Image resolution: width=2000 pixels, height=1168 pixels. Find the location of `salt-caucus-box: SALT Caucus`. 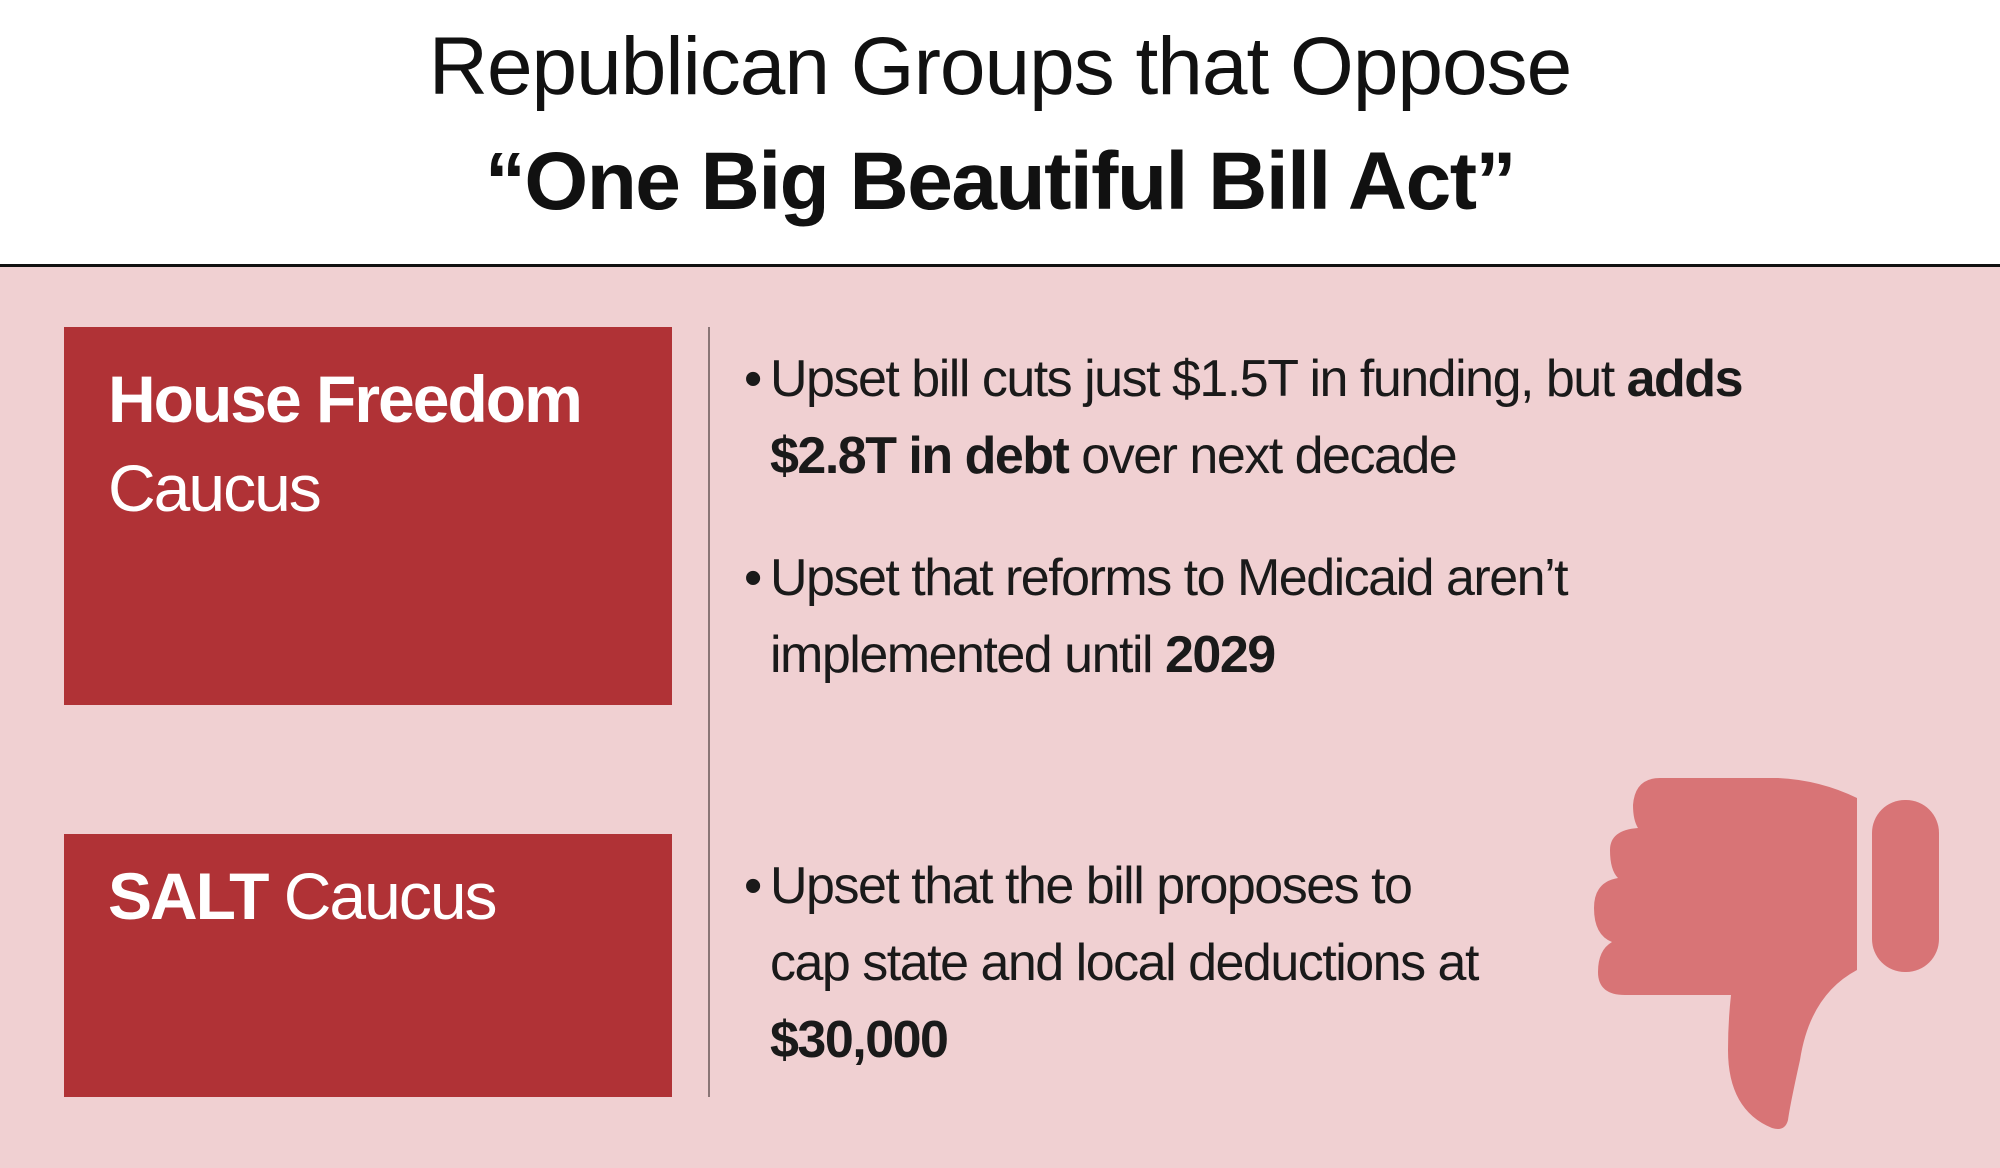

salt-caucus-box: SALT Caucus is located at coordinates (368, 965).